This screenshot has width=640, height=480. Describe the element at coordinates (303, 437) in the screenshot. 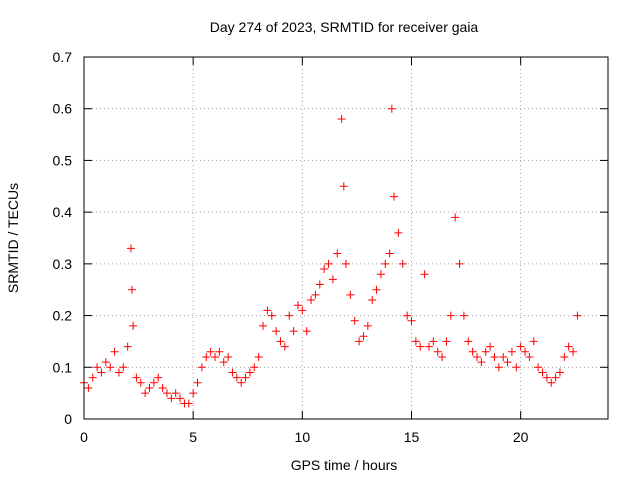

I see `x-tick-label: 10` at that location.